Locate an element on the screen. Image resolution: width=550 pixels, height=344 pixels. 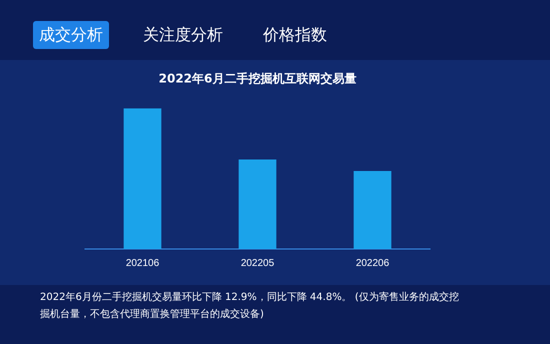
x-tick-label: 202206 is located at coordinates (373, 263).